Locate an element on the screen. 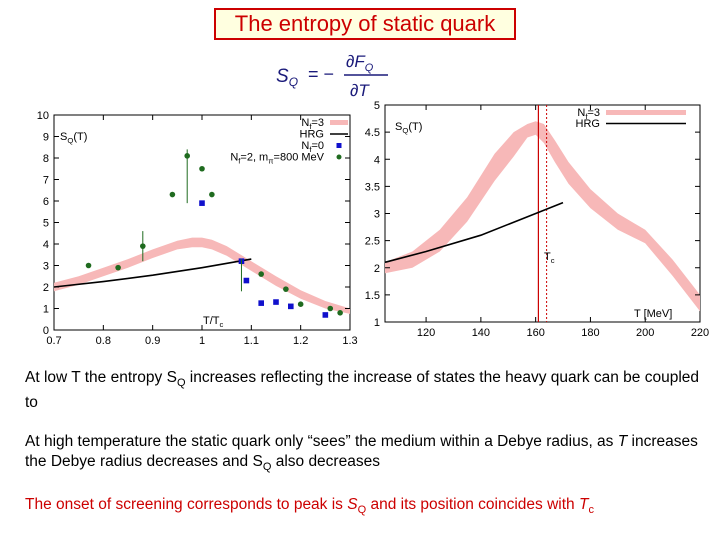 The height and width of the screenshot is (540, 720). legend-label: Nf=0 is located at coordinates (312, 147).